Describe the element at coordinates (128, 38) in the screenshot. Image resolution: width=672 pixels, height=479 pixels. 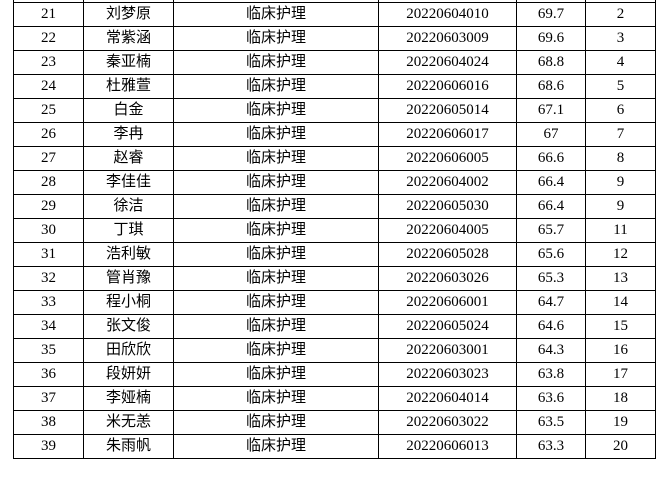
I see `cell-name: 常紫涵` at that location.